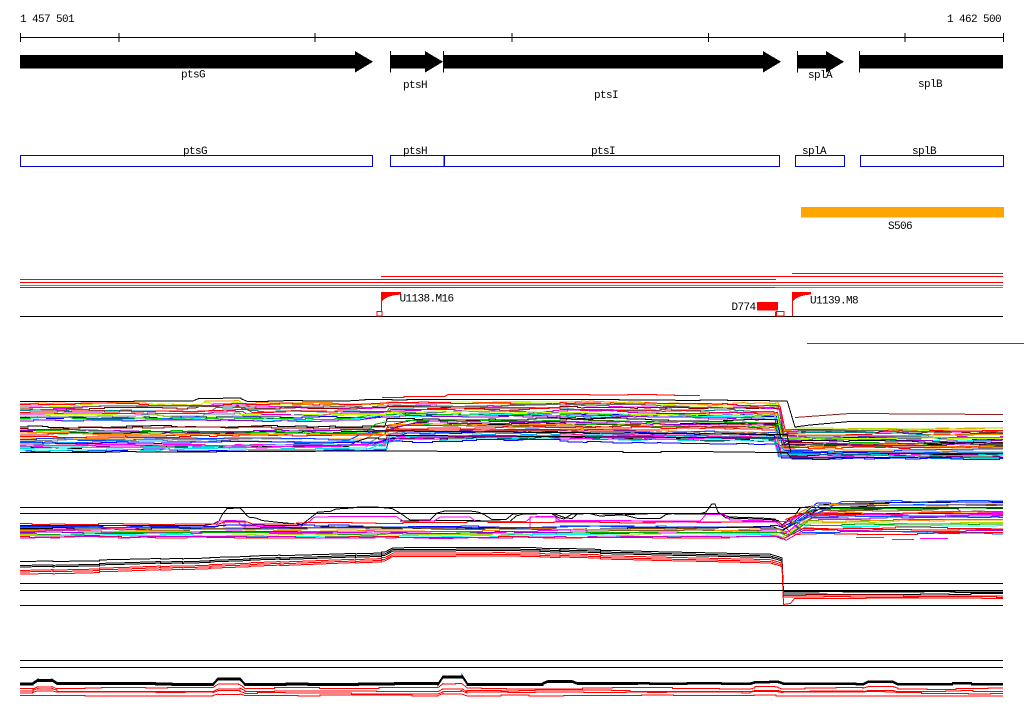 This screenshot has height=714, width=1024. What do you see at coordinates (834, 302) in the screenshot?
I see `svg-text: U1139.M8` at bounding box center [834, 302].